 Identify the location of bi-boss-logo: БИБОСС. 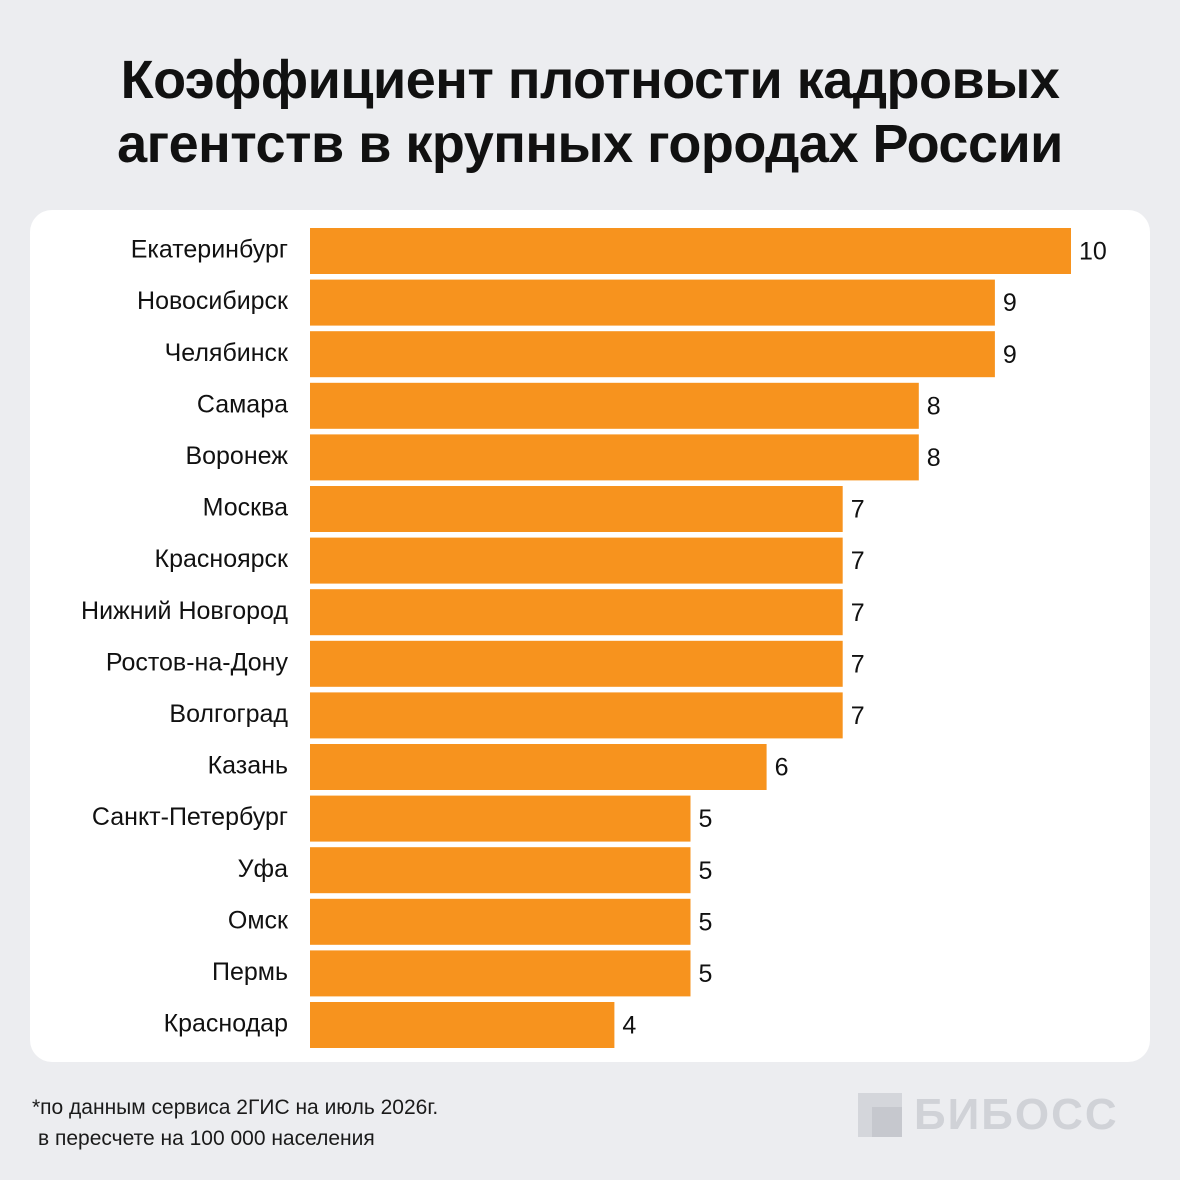
(988, 1115).